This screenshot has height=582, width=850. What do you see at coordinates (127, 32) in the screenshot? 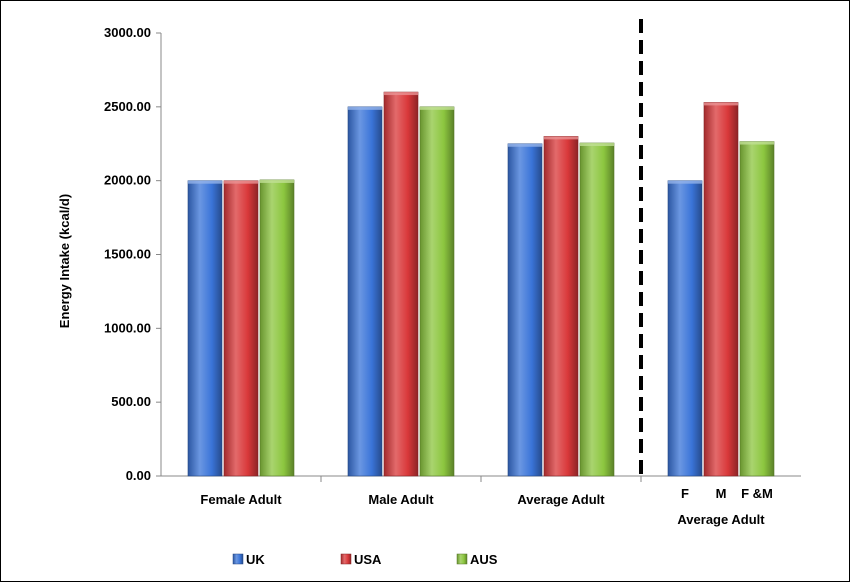
I see `y-tick-label: 3000.00` at bounding box center [127, 32].